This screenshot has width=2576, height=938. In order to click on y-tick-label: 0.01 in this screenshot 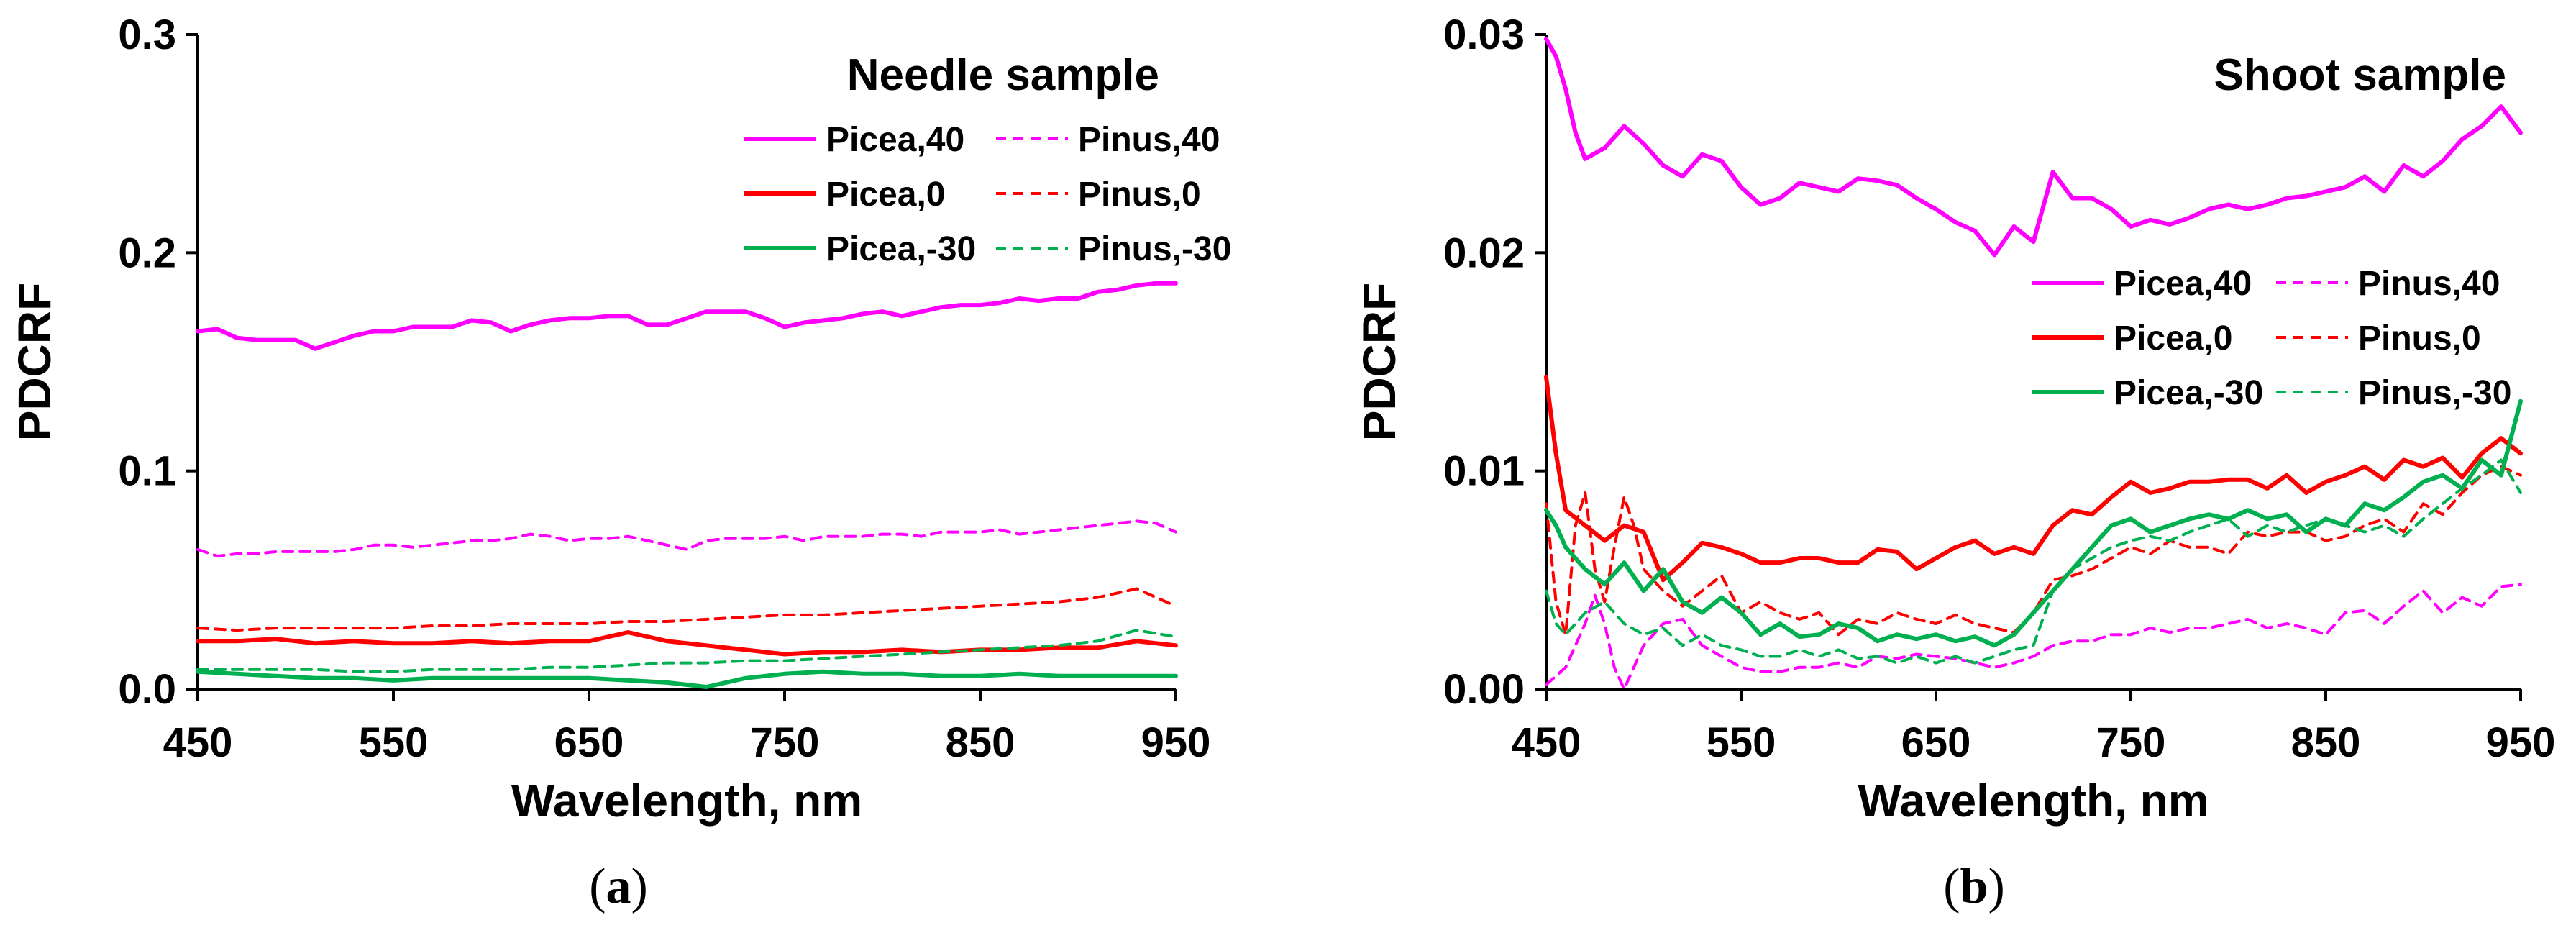, I will do `click(1484, 471)`.